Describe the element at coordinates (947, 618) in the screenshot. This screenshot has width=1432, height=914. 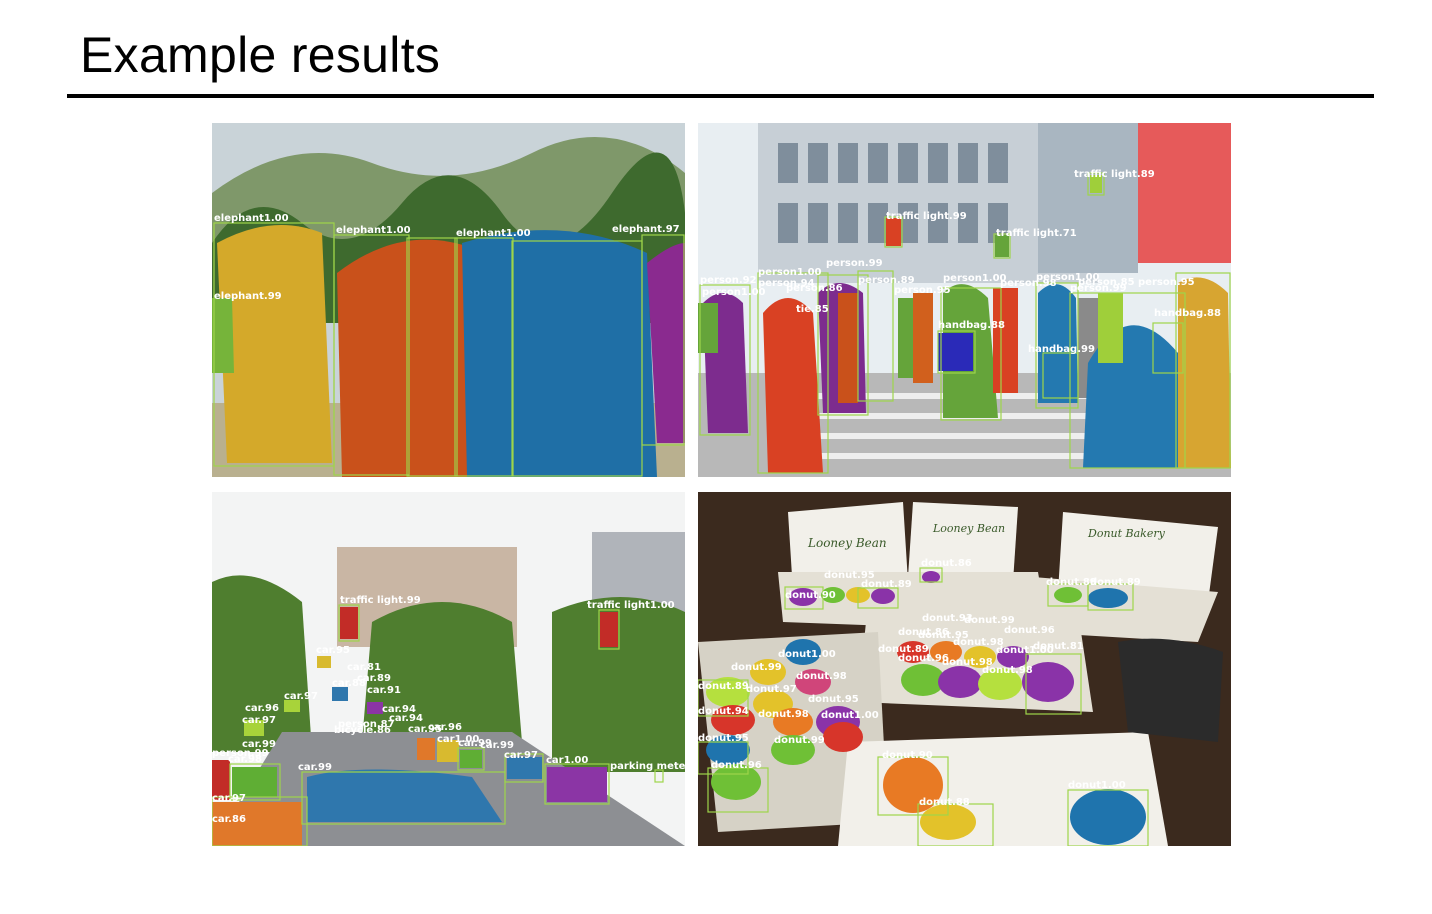
I see `donut-label: donut.93` at that location.